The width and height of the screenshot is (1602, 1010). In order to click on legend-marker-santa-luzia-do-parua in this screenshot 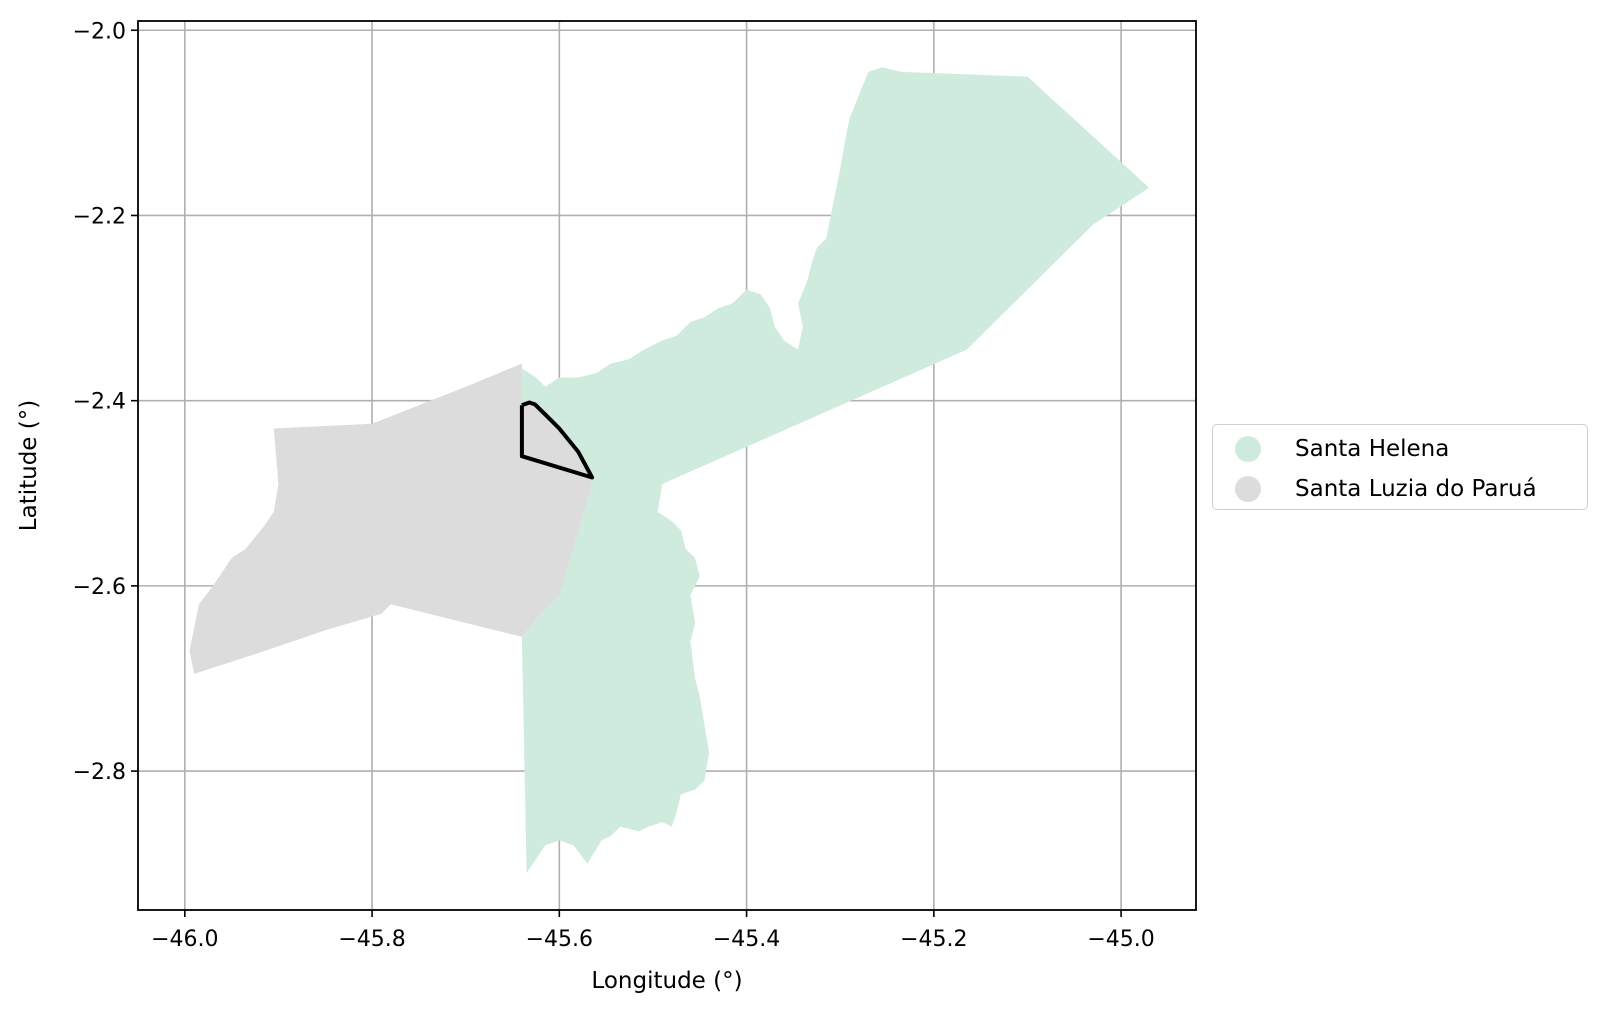, I will do `click(1248, 489)`.